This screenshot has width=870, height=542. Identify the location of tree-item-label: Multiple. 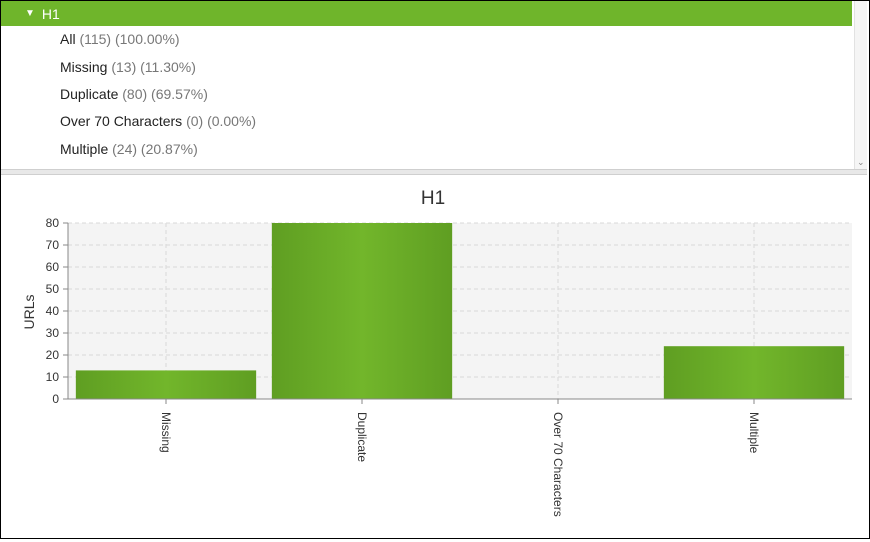
(84, 149).